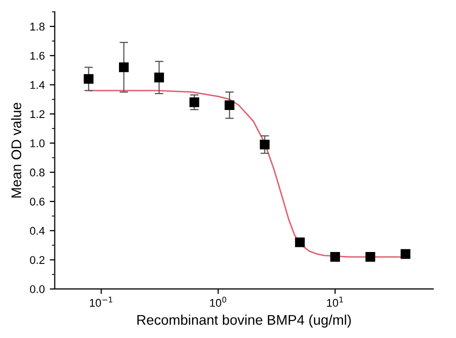  Describe the element at coordinates (37, 289) in the screenshot. I see `y-tick-label: 0.0` at that location.